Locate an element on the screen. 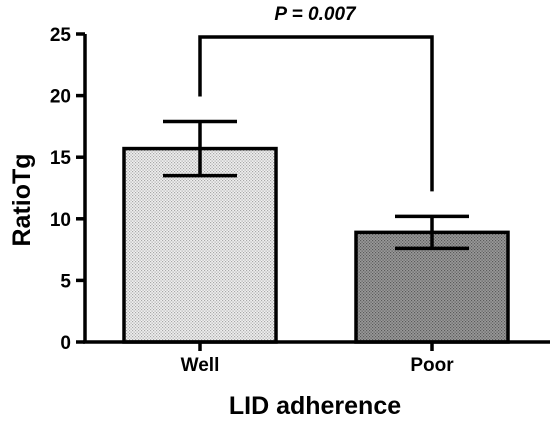 The width and height of the screenshot is (550, 422). y-tick-label-0: 0 is located at coordinates (65, 343).